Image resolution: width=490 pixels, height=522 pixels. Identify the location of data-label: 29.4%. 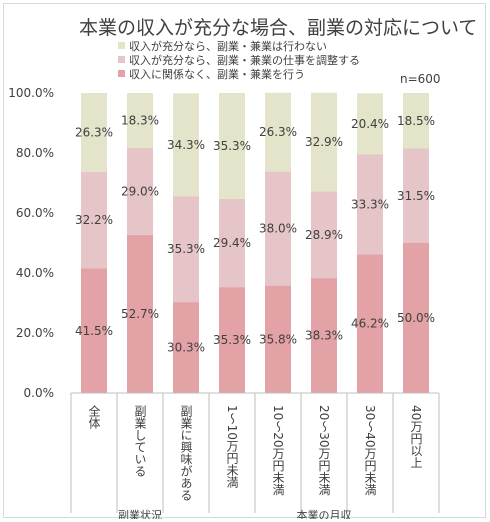
(232, 243).